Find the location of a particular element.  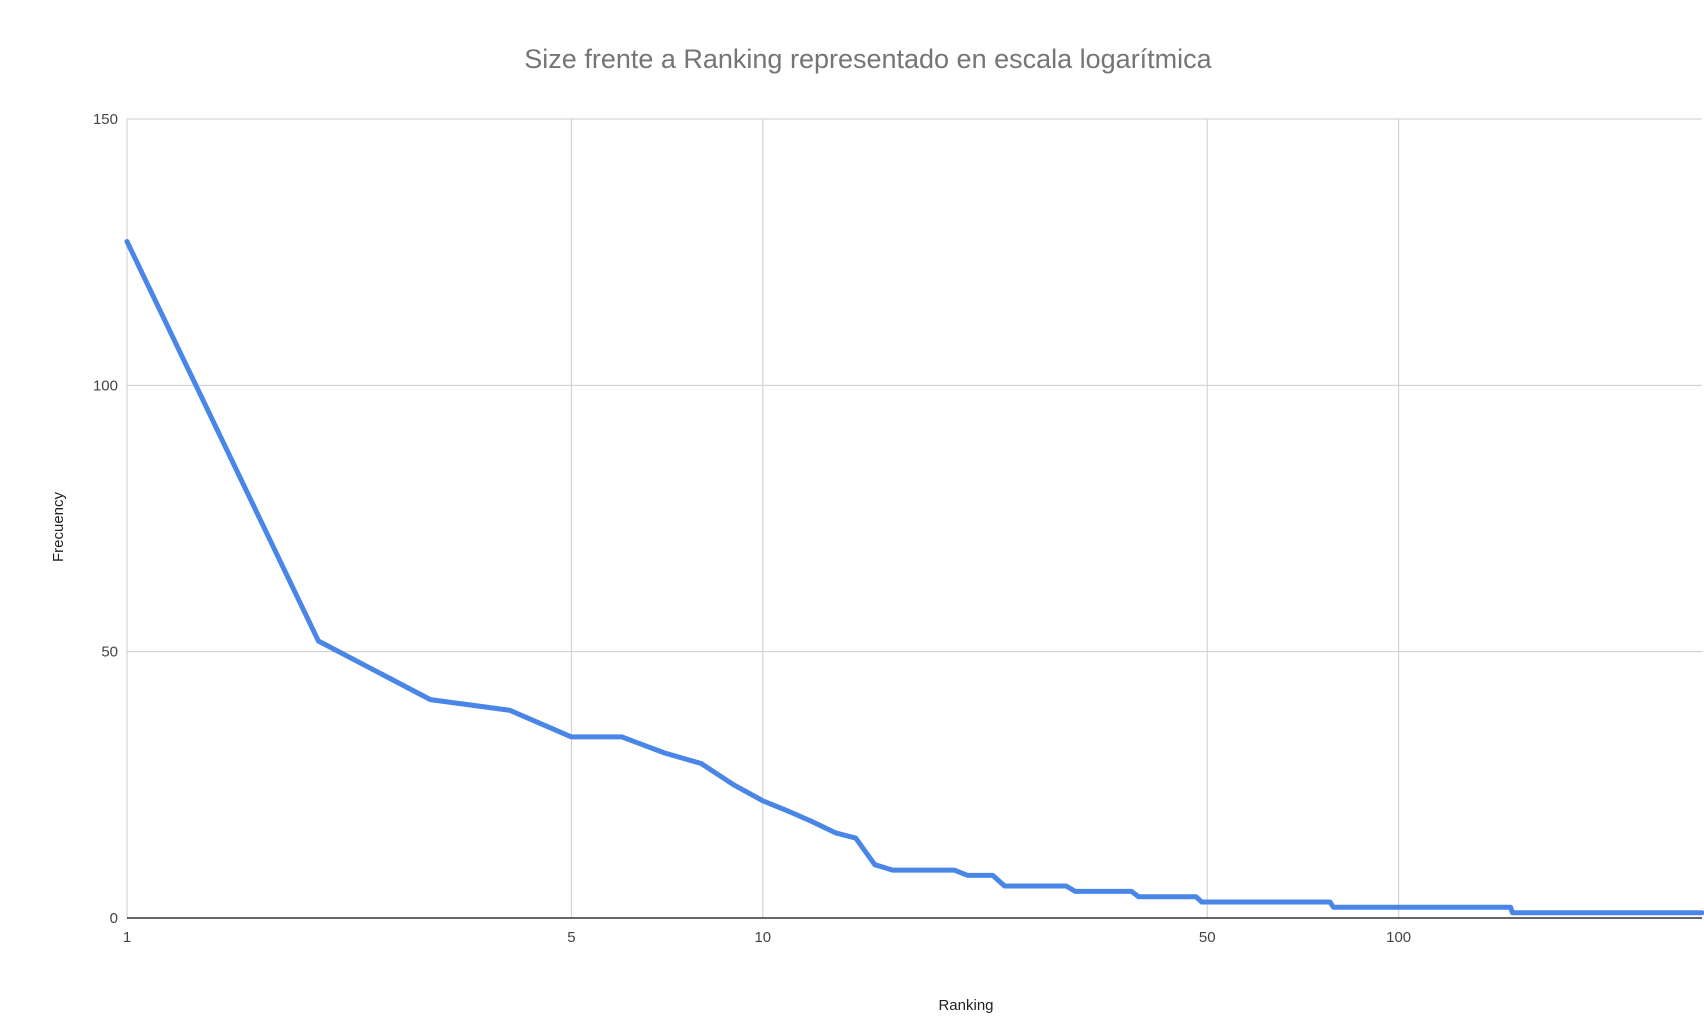

x-axis-title: Ranking is located at coordinates (965, 1005).